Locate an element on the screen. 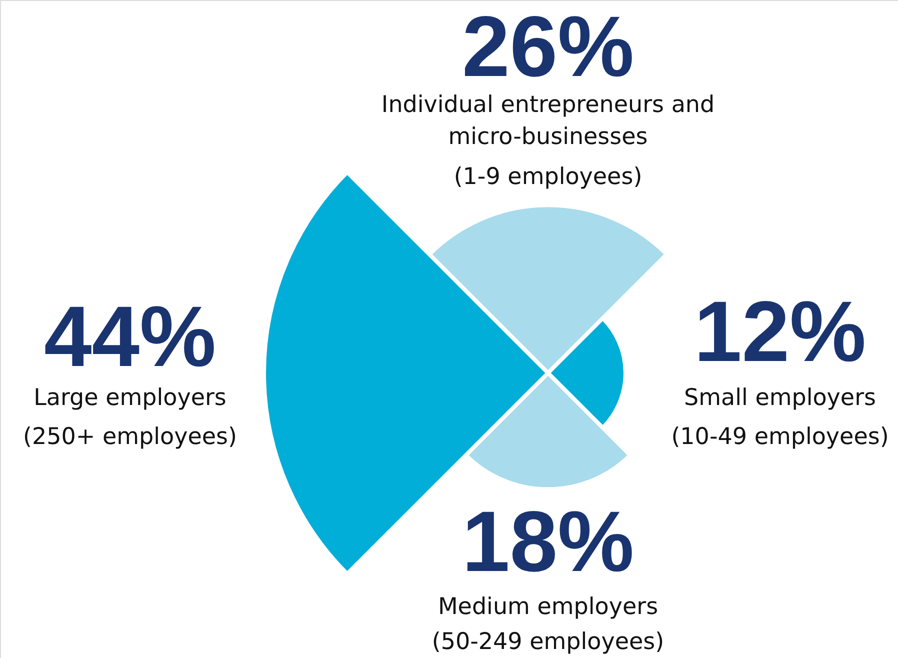 This screenshot has height=658, width=898. data-label: 44% is located at coordinates (130, 337).